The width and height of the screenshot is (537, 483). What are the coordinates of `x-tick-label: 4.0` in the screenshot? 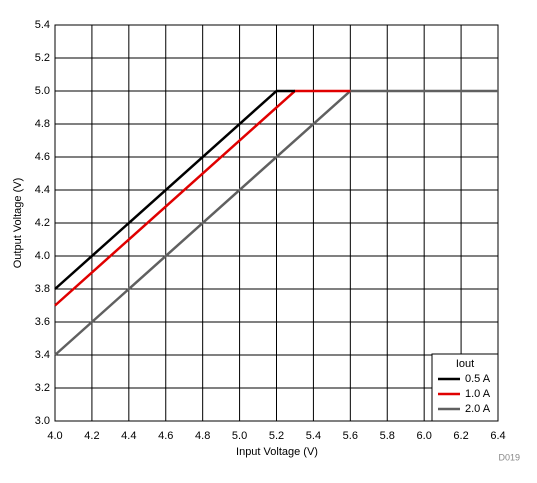 It's located at (54, 436).